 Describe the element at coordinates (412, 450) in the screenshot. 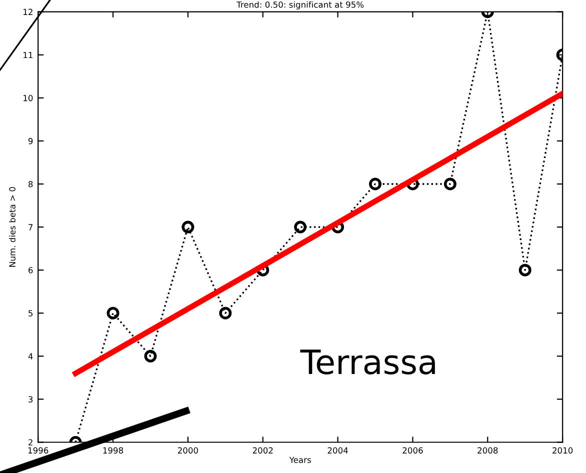

I see `x-tick-label: 2006` at that location.